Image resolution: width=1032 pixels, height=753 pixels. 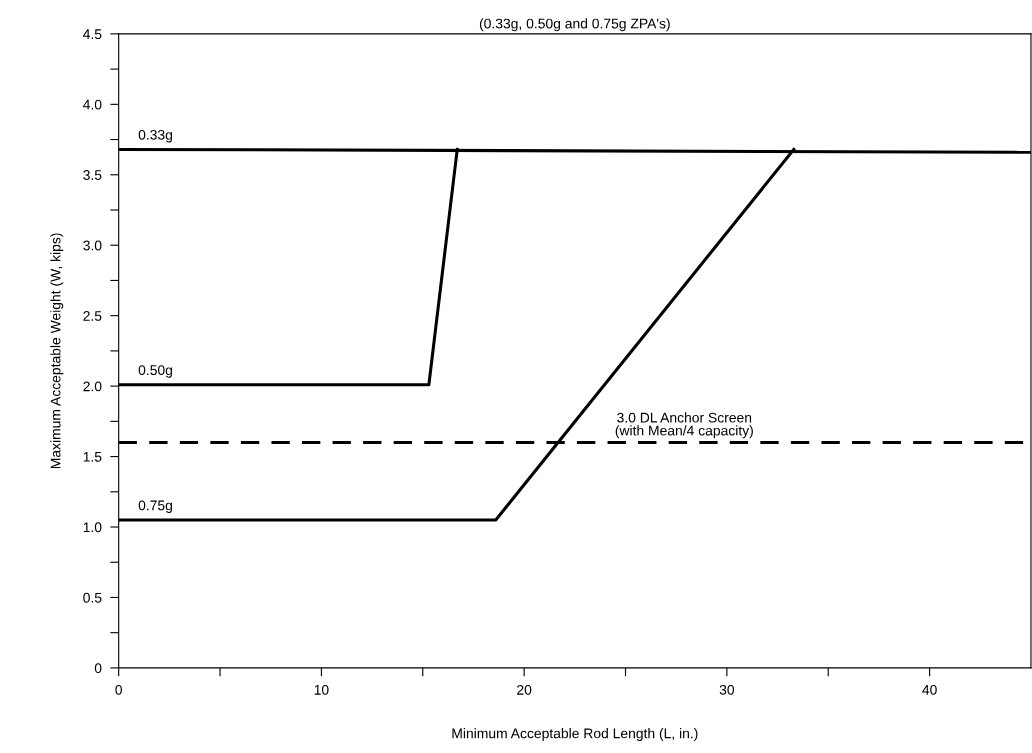 I want to click on y-tick-label: 4.0, so click(x=92, y=104).